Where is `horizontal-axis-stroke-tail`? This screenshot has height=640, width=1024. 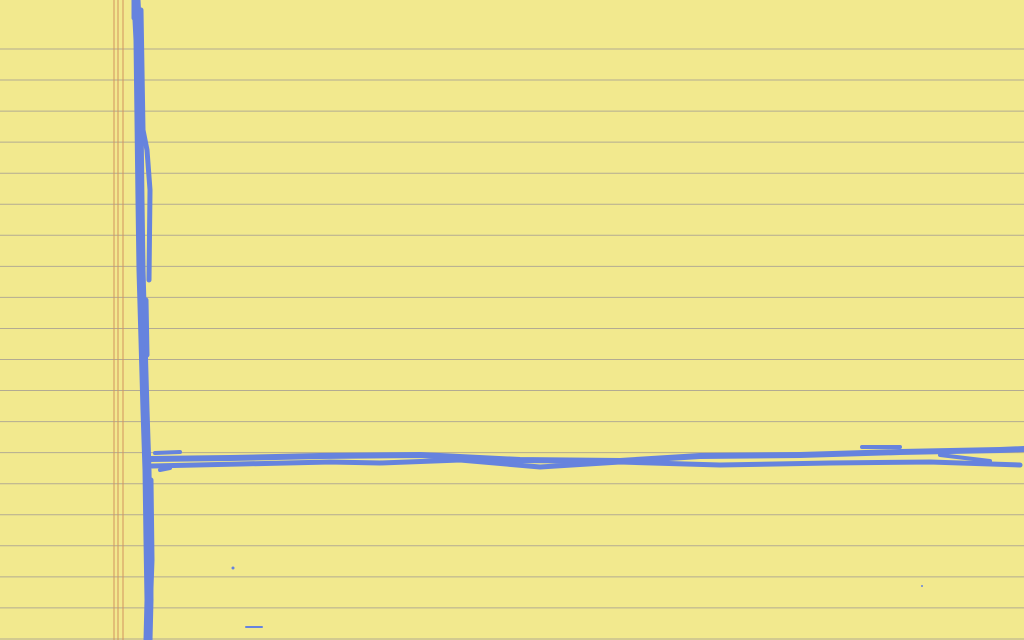 horizontal-axis-stroke-tail is located at coordinates (572, 458).